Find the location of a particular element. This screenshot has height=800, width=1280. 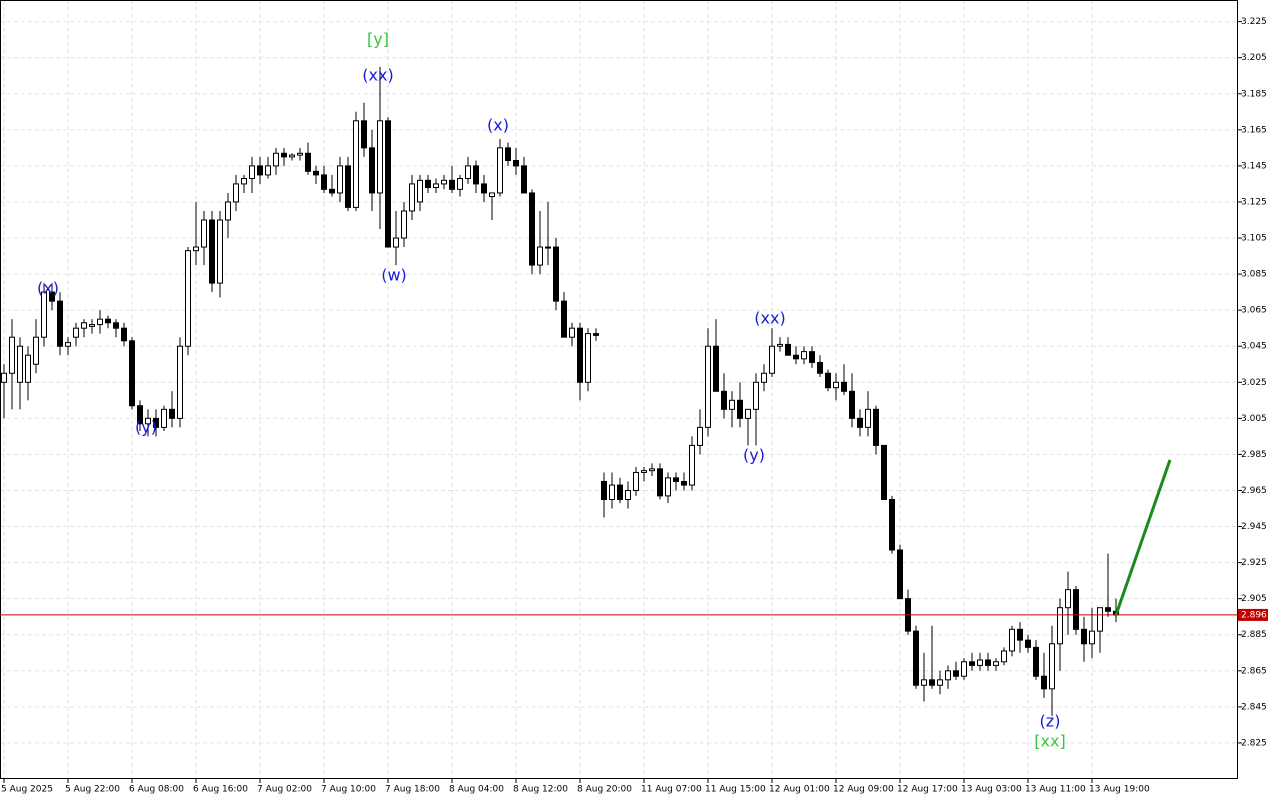

current-price-tag is located at coordinates (1253, 614).